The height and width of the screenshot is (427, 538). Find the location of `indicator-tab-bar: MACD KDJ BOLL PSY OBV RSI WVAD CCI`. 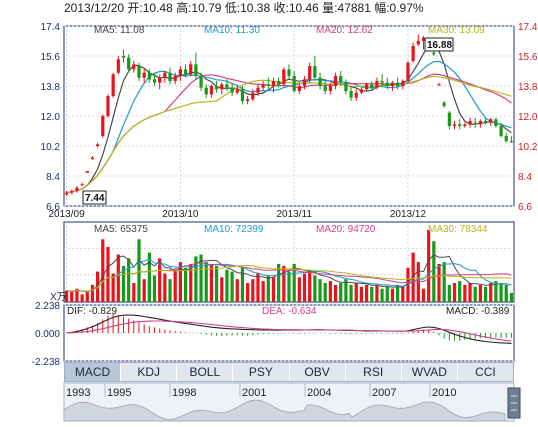

indicator-tab-bar: MACD KDJ BOLL PSY OBV RSI WVAD CCI is located at coordinates (289, 372).